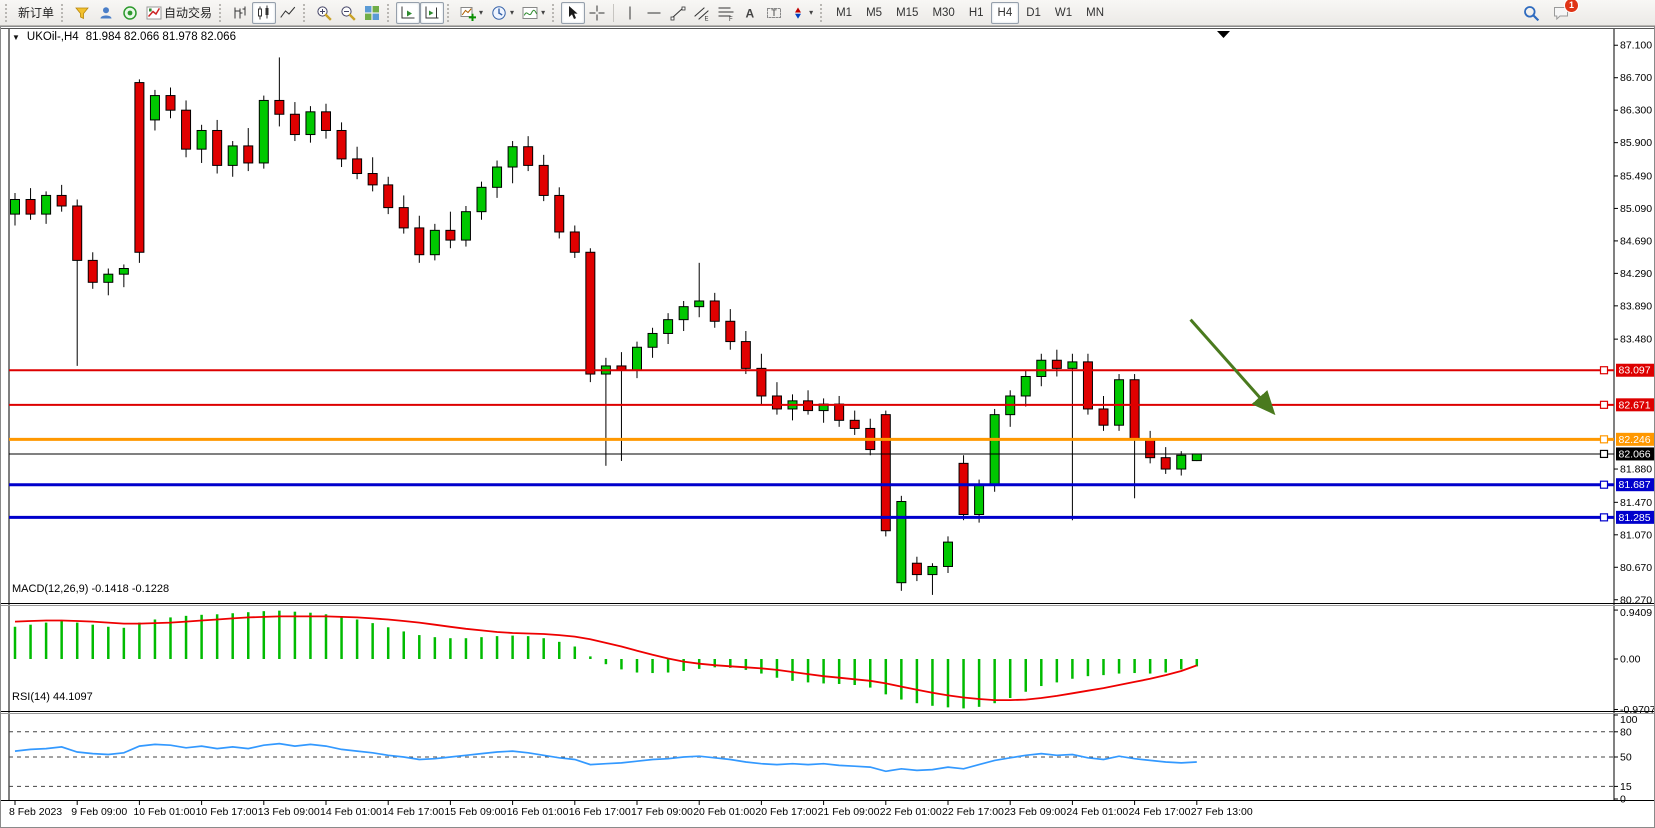 Image resolution: width=1655 pixels, height=828 pixels. I want to click on mql-community-button, so click(82, 13).